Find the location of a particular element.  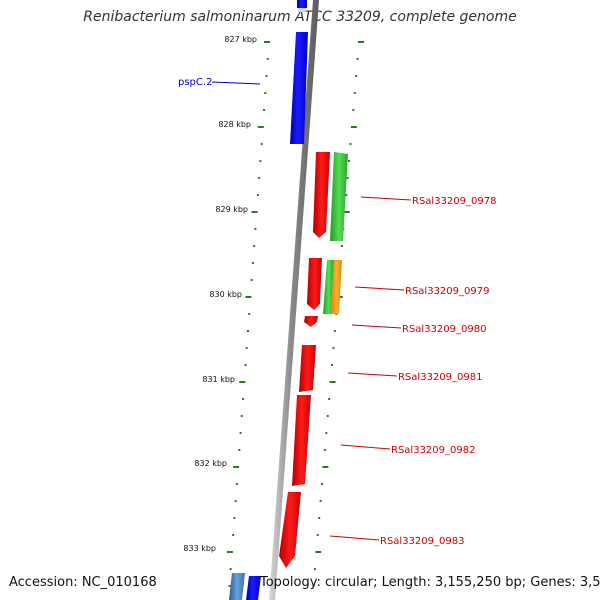

gene-label-rsal-0983: RSal33209_0983 is located at coordinates (422, 541).